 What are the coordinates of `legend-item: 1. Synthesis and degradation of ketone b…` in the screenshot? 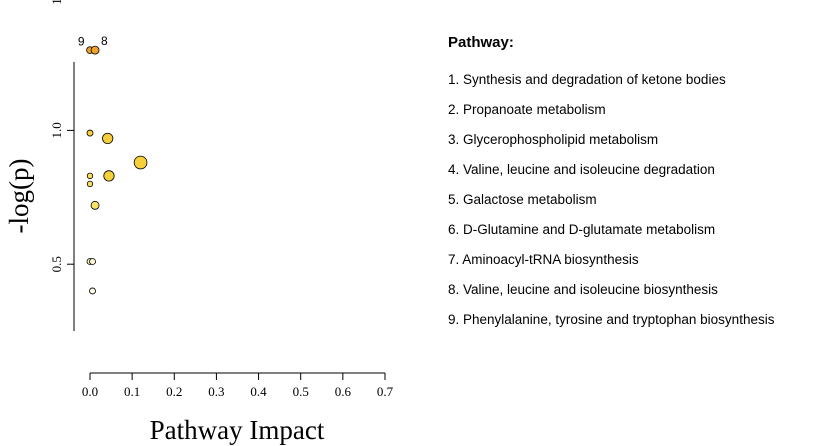 It's located at (587, 79).